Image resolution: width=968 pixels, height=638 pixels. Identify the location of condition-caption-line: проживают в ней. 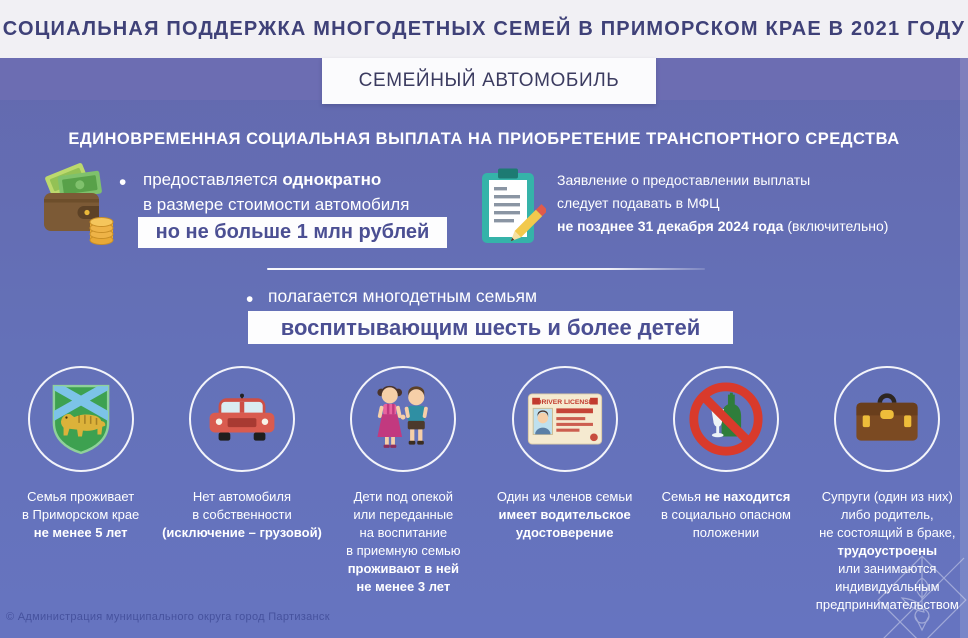
(403, 568).